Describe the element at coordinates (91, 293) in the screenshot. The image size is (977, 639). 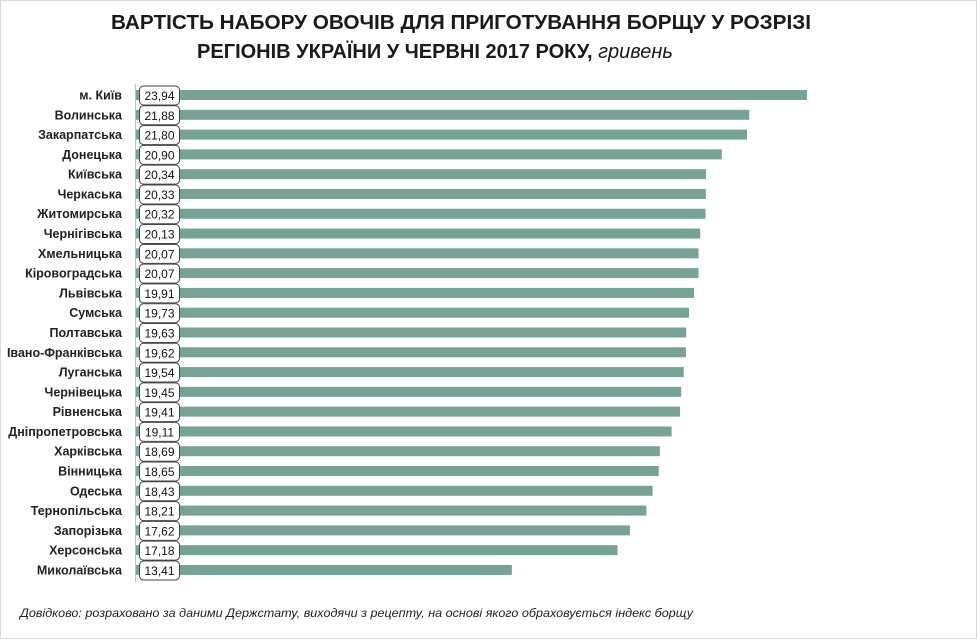
I see `category-label: Львівська` at that location.